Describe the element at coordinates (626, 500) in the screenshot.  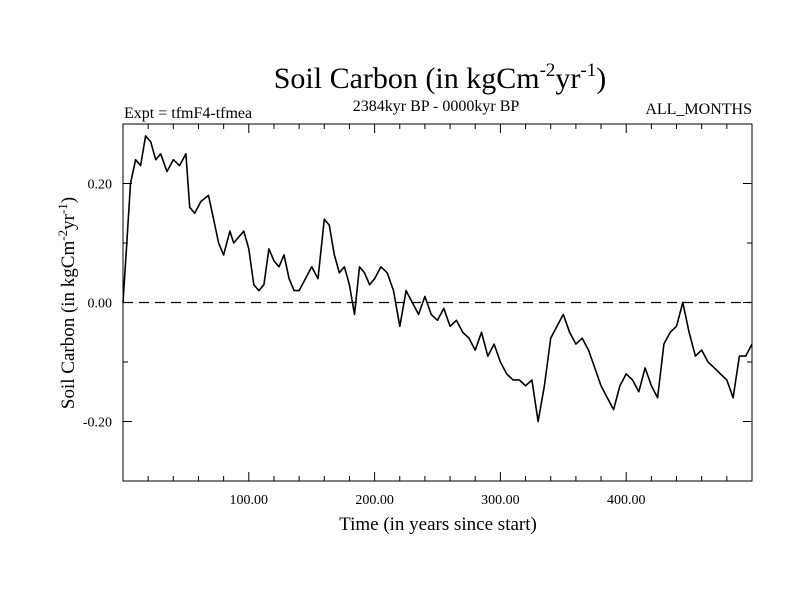
I see `x-tick-label: 400.00` at that location.